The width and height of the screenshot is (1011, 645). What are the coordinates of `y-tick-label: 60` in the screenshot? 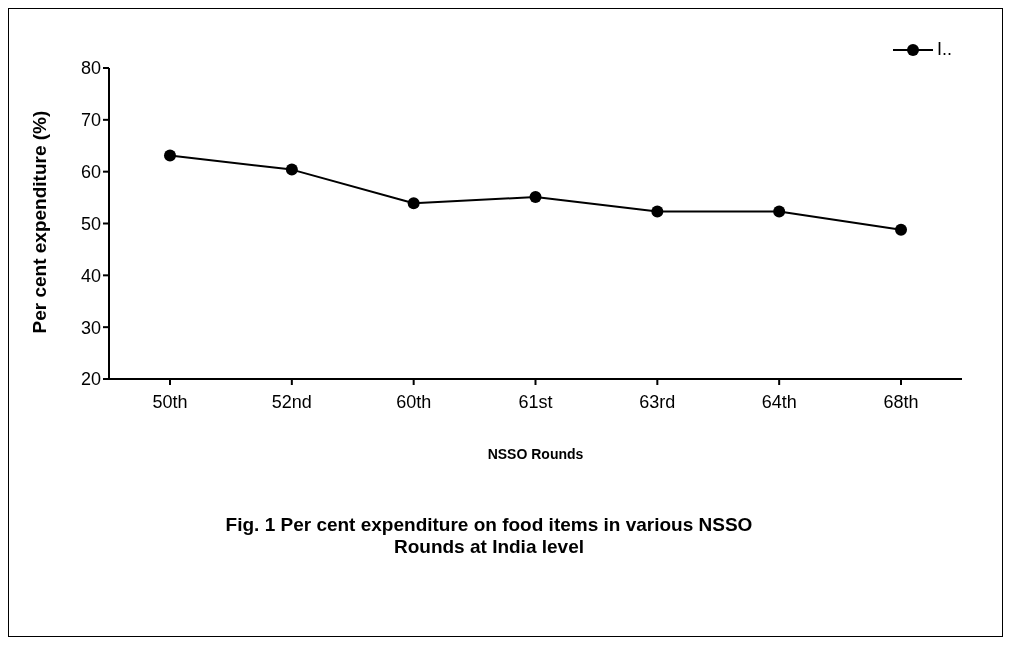 It's located at (90, 172).